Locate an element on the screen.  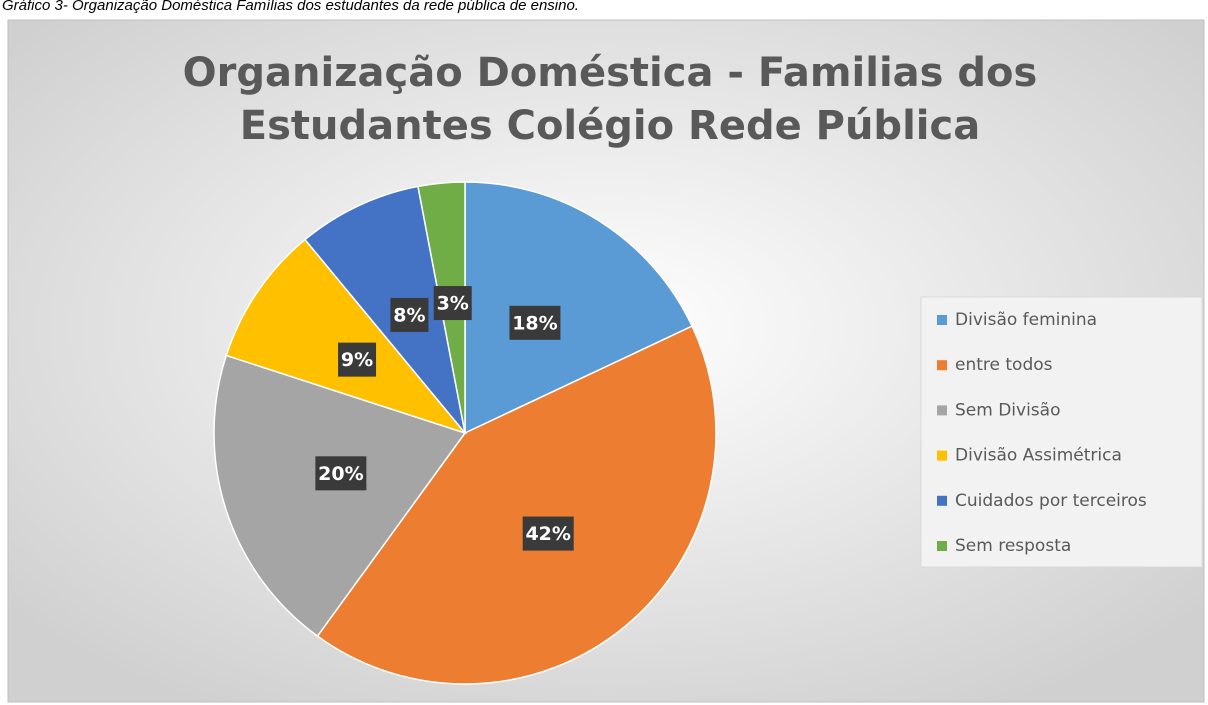
data-label: 8% is located at coordinates (409, 315).